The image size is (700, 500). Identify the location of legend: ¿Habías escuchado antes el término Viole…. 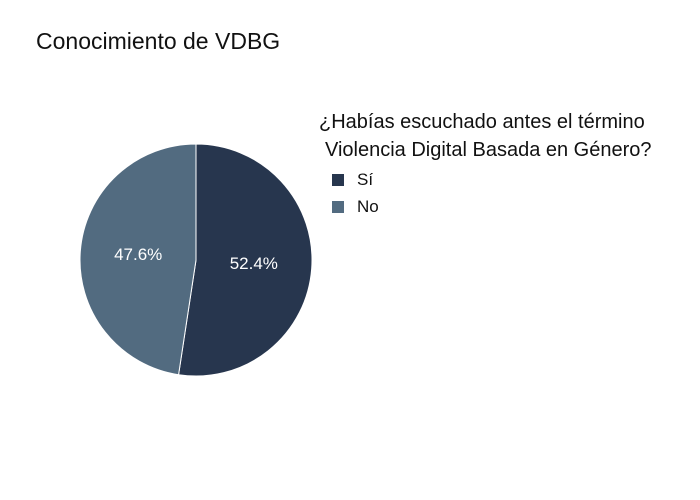
(485, 164).